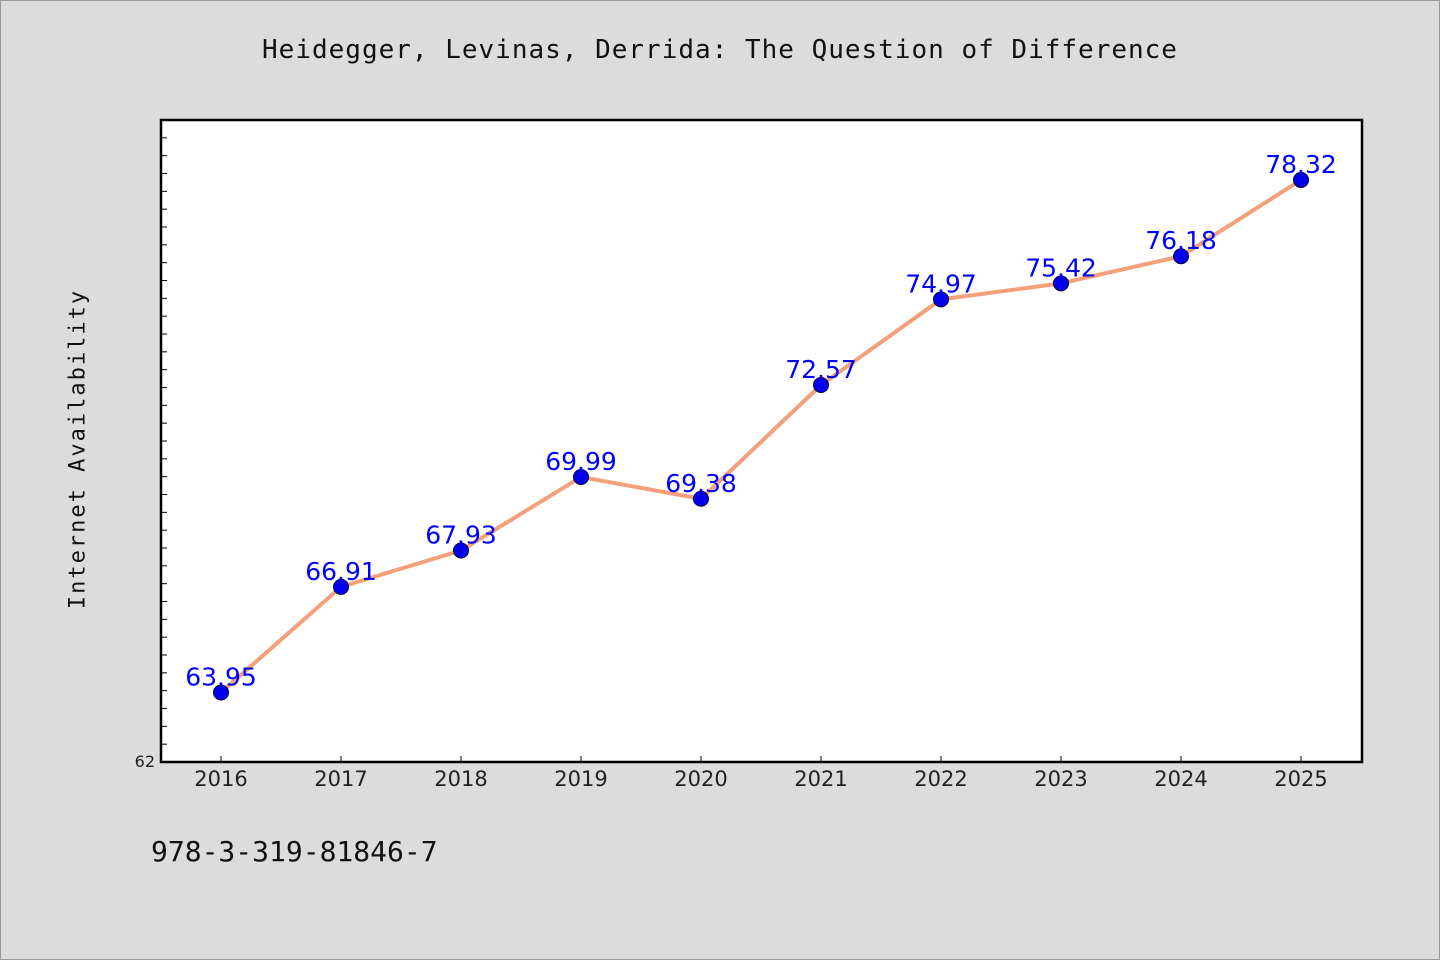  I want to click on x-tick-label: 2025, so click(1300, 779).